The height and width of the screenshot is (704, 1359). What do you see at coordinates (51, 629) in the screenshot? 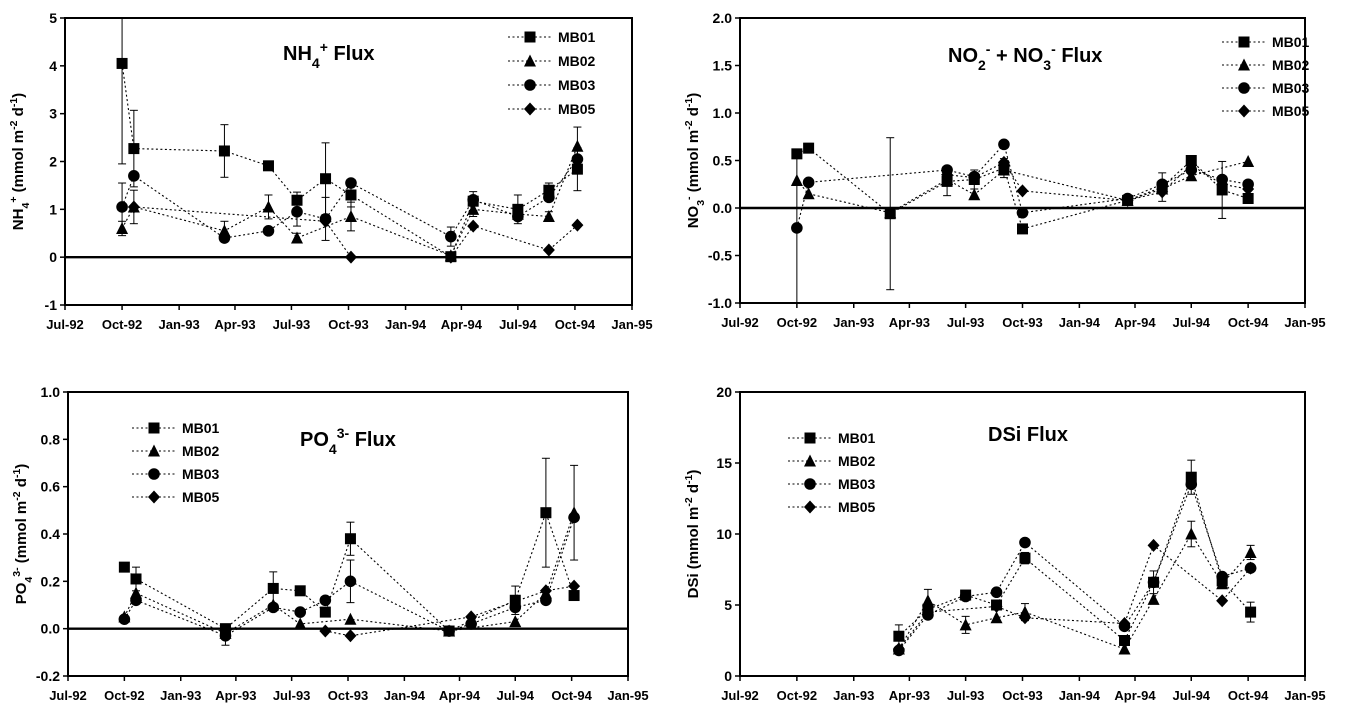
I see `y-tick-label: 0.0` at bounding box center [51, 629].